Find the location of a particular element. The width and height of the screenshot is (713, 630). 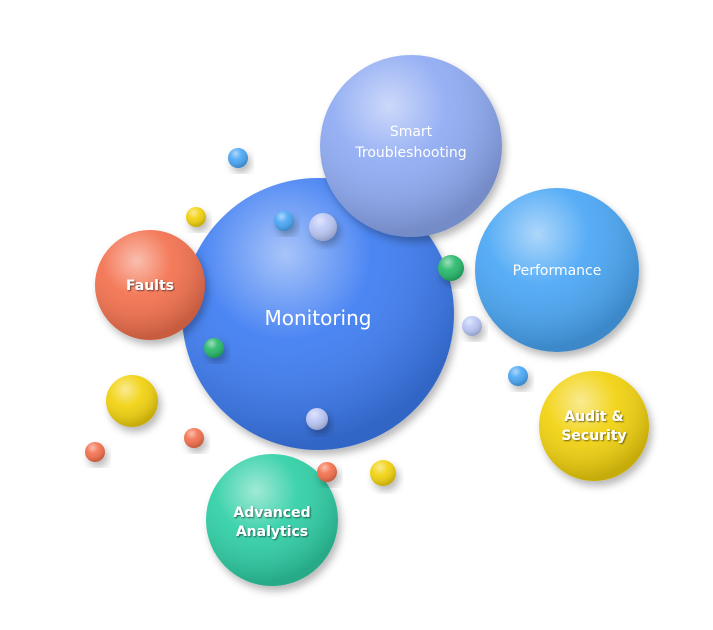

node-faults: Faults is located at coordinates (150, 285).